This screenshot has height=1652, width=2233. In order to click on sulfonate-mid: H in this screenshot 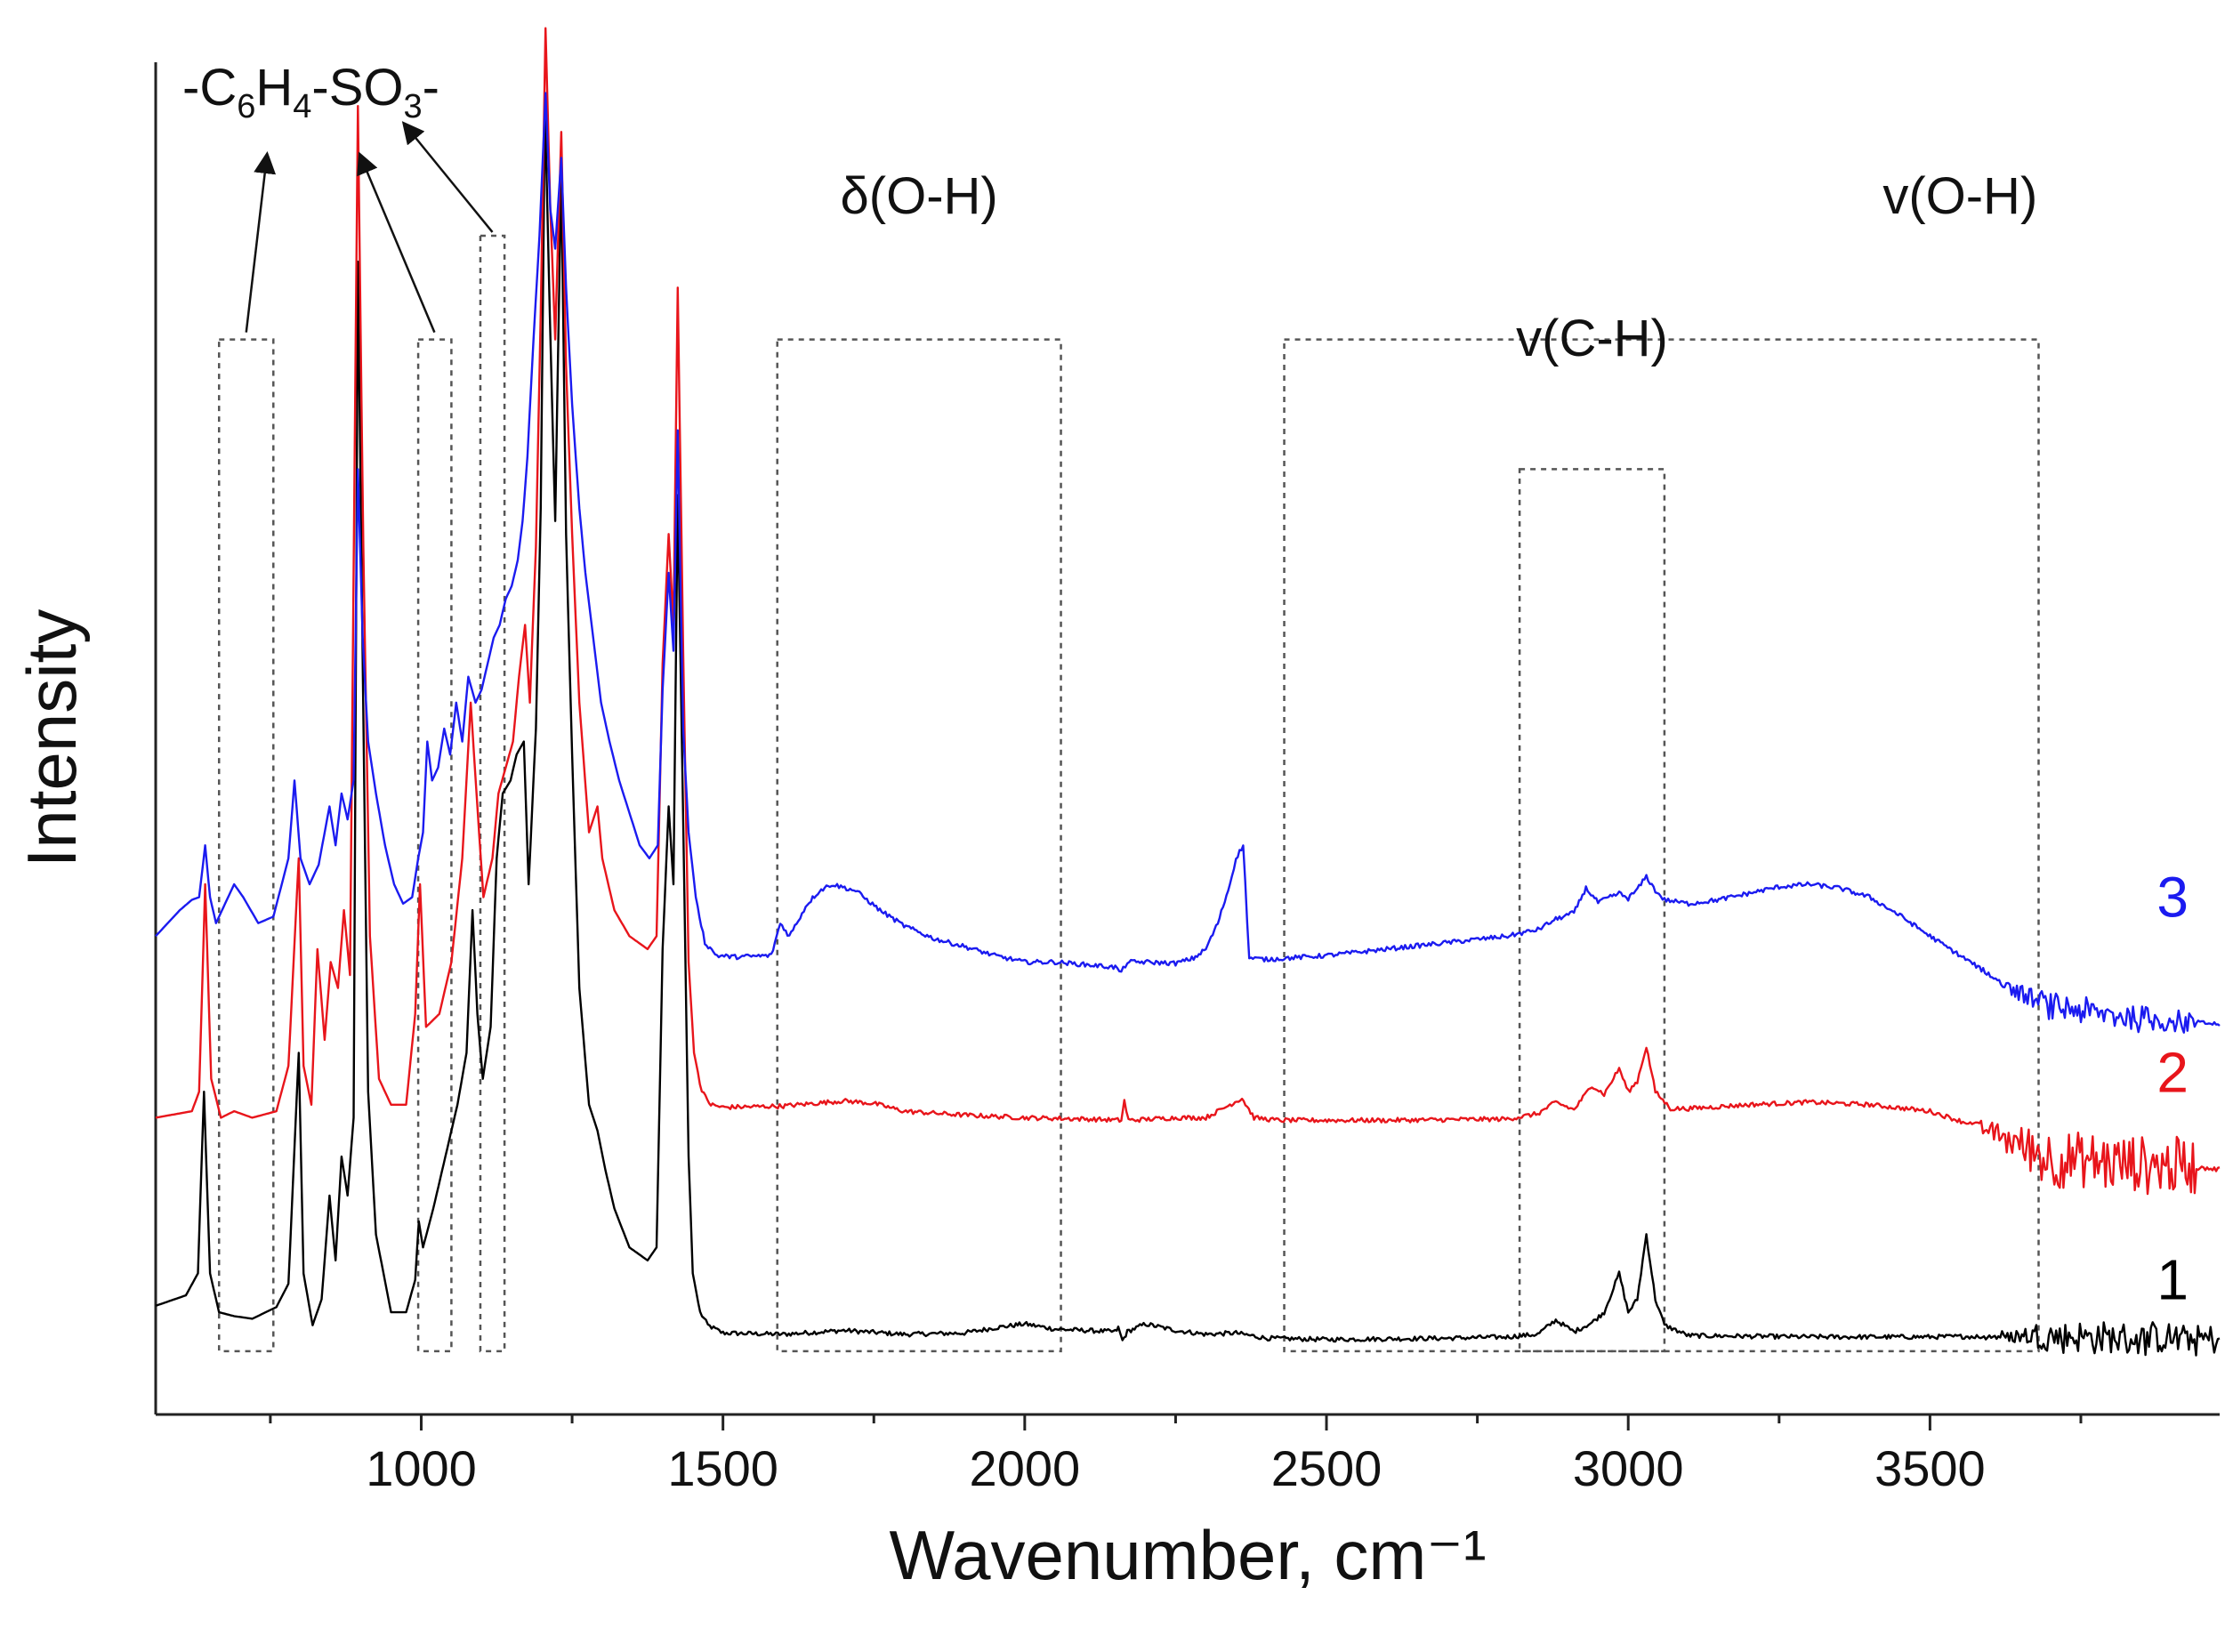, I will do `click(274, 88)`.